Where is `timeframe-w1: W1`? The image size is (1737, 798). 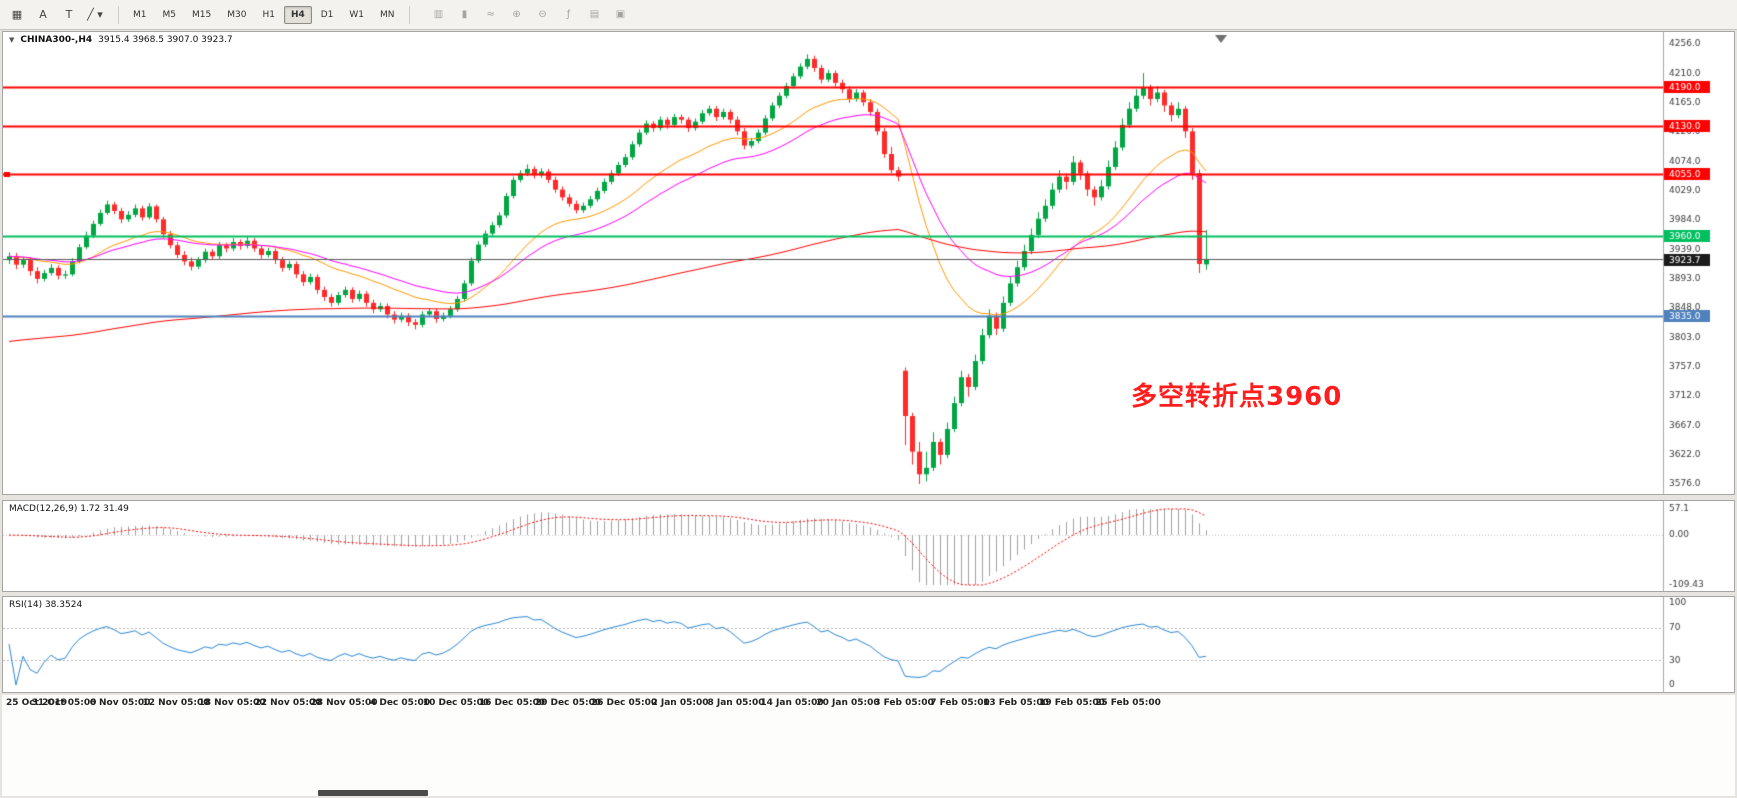 timeframe-w1: W1 is located at coordinates (357, 14).